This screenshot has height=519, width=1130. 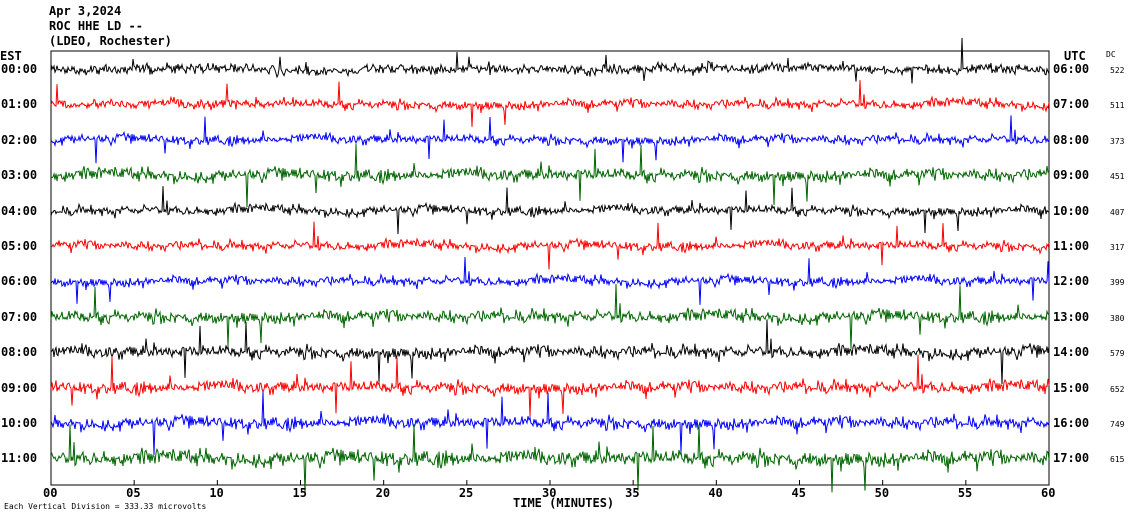 What do you see at coordinates (1117, 318) in the screenshot?
I see `dc-value: 380` at bounding box center [1117, 318].